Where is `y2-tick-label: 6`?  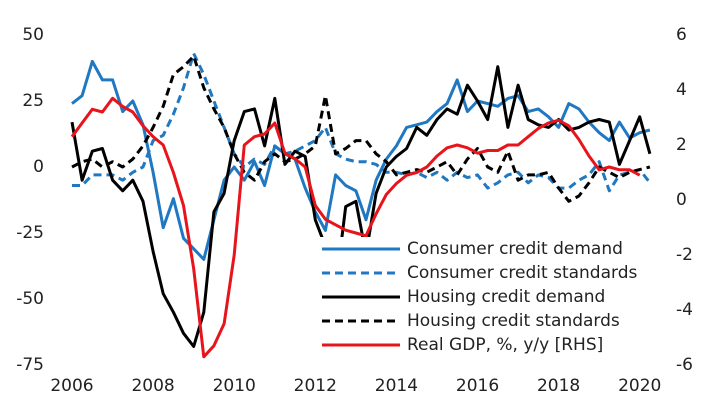 y2-tick-label: 6 is located at coordinates (681, 35).